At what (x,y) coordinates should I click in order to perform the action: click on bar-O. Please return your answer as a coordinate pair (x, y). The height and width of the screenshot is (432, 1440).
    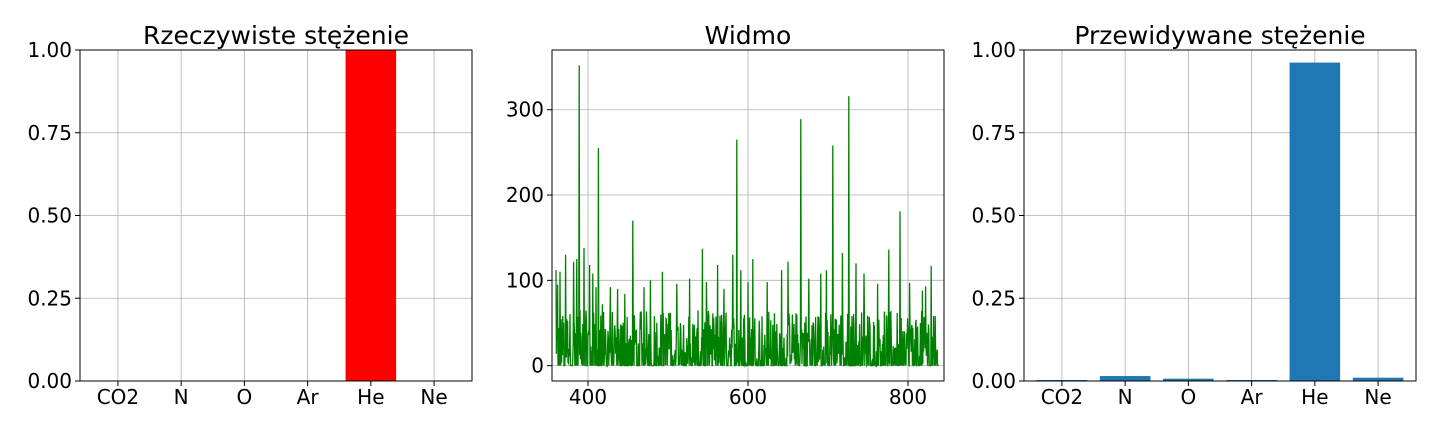
    Looking at the image, I should click on (1188, 379).